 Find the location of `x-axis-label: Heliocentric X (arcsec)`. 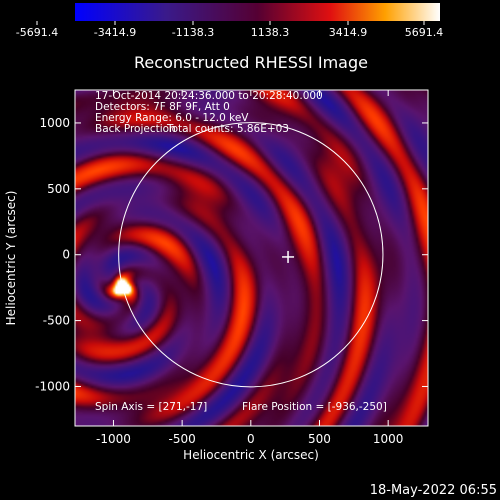

x-axis-label: Heliocentric X (arcsec) is located at coordinates (251, 455).